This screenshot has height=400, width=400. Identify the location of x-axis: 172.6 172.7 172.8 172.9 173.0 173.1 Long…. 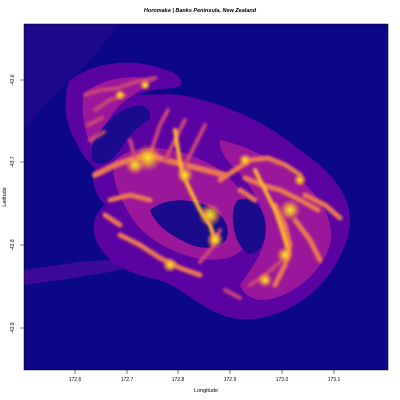
(205, 382).